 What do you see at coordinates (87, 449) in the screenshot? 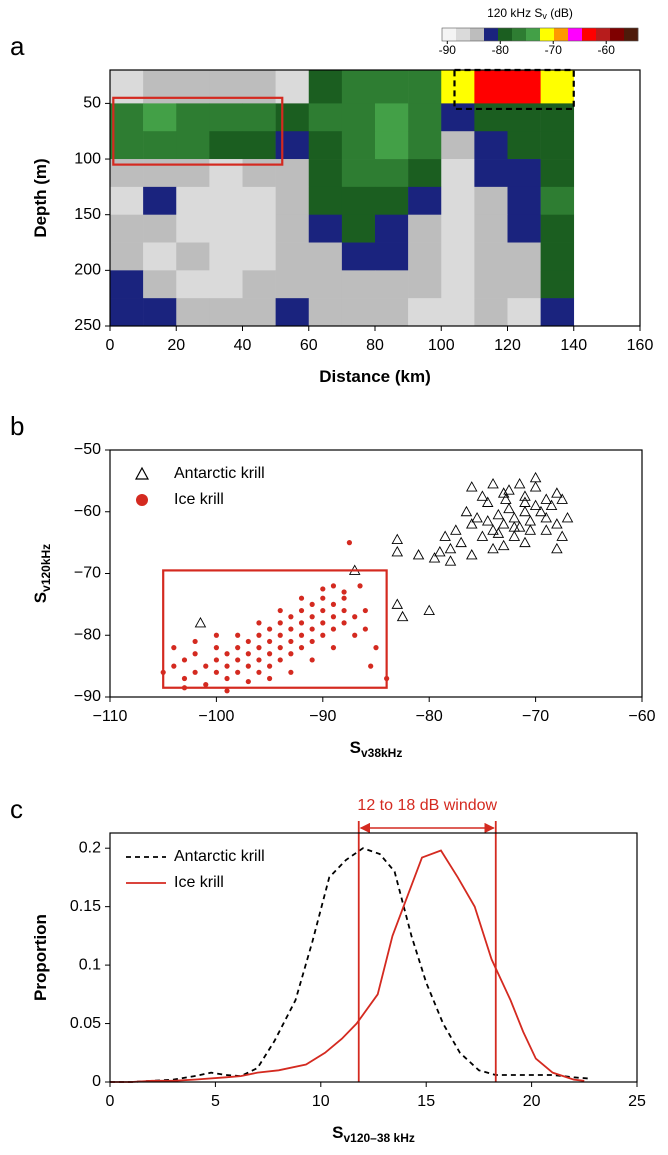
I see `y-tick-label: −50` at bounding box center [87, 449].